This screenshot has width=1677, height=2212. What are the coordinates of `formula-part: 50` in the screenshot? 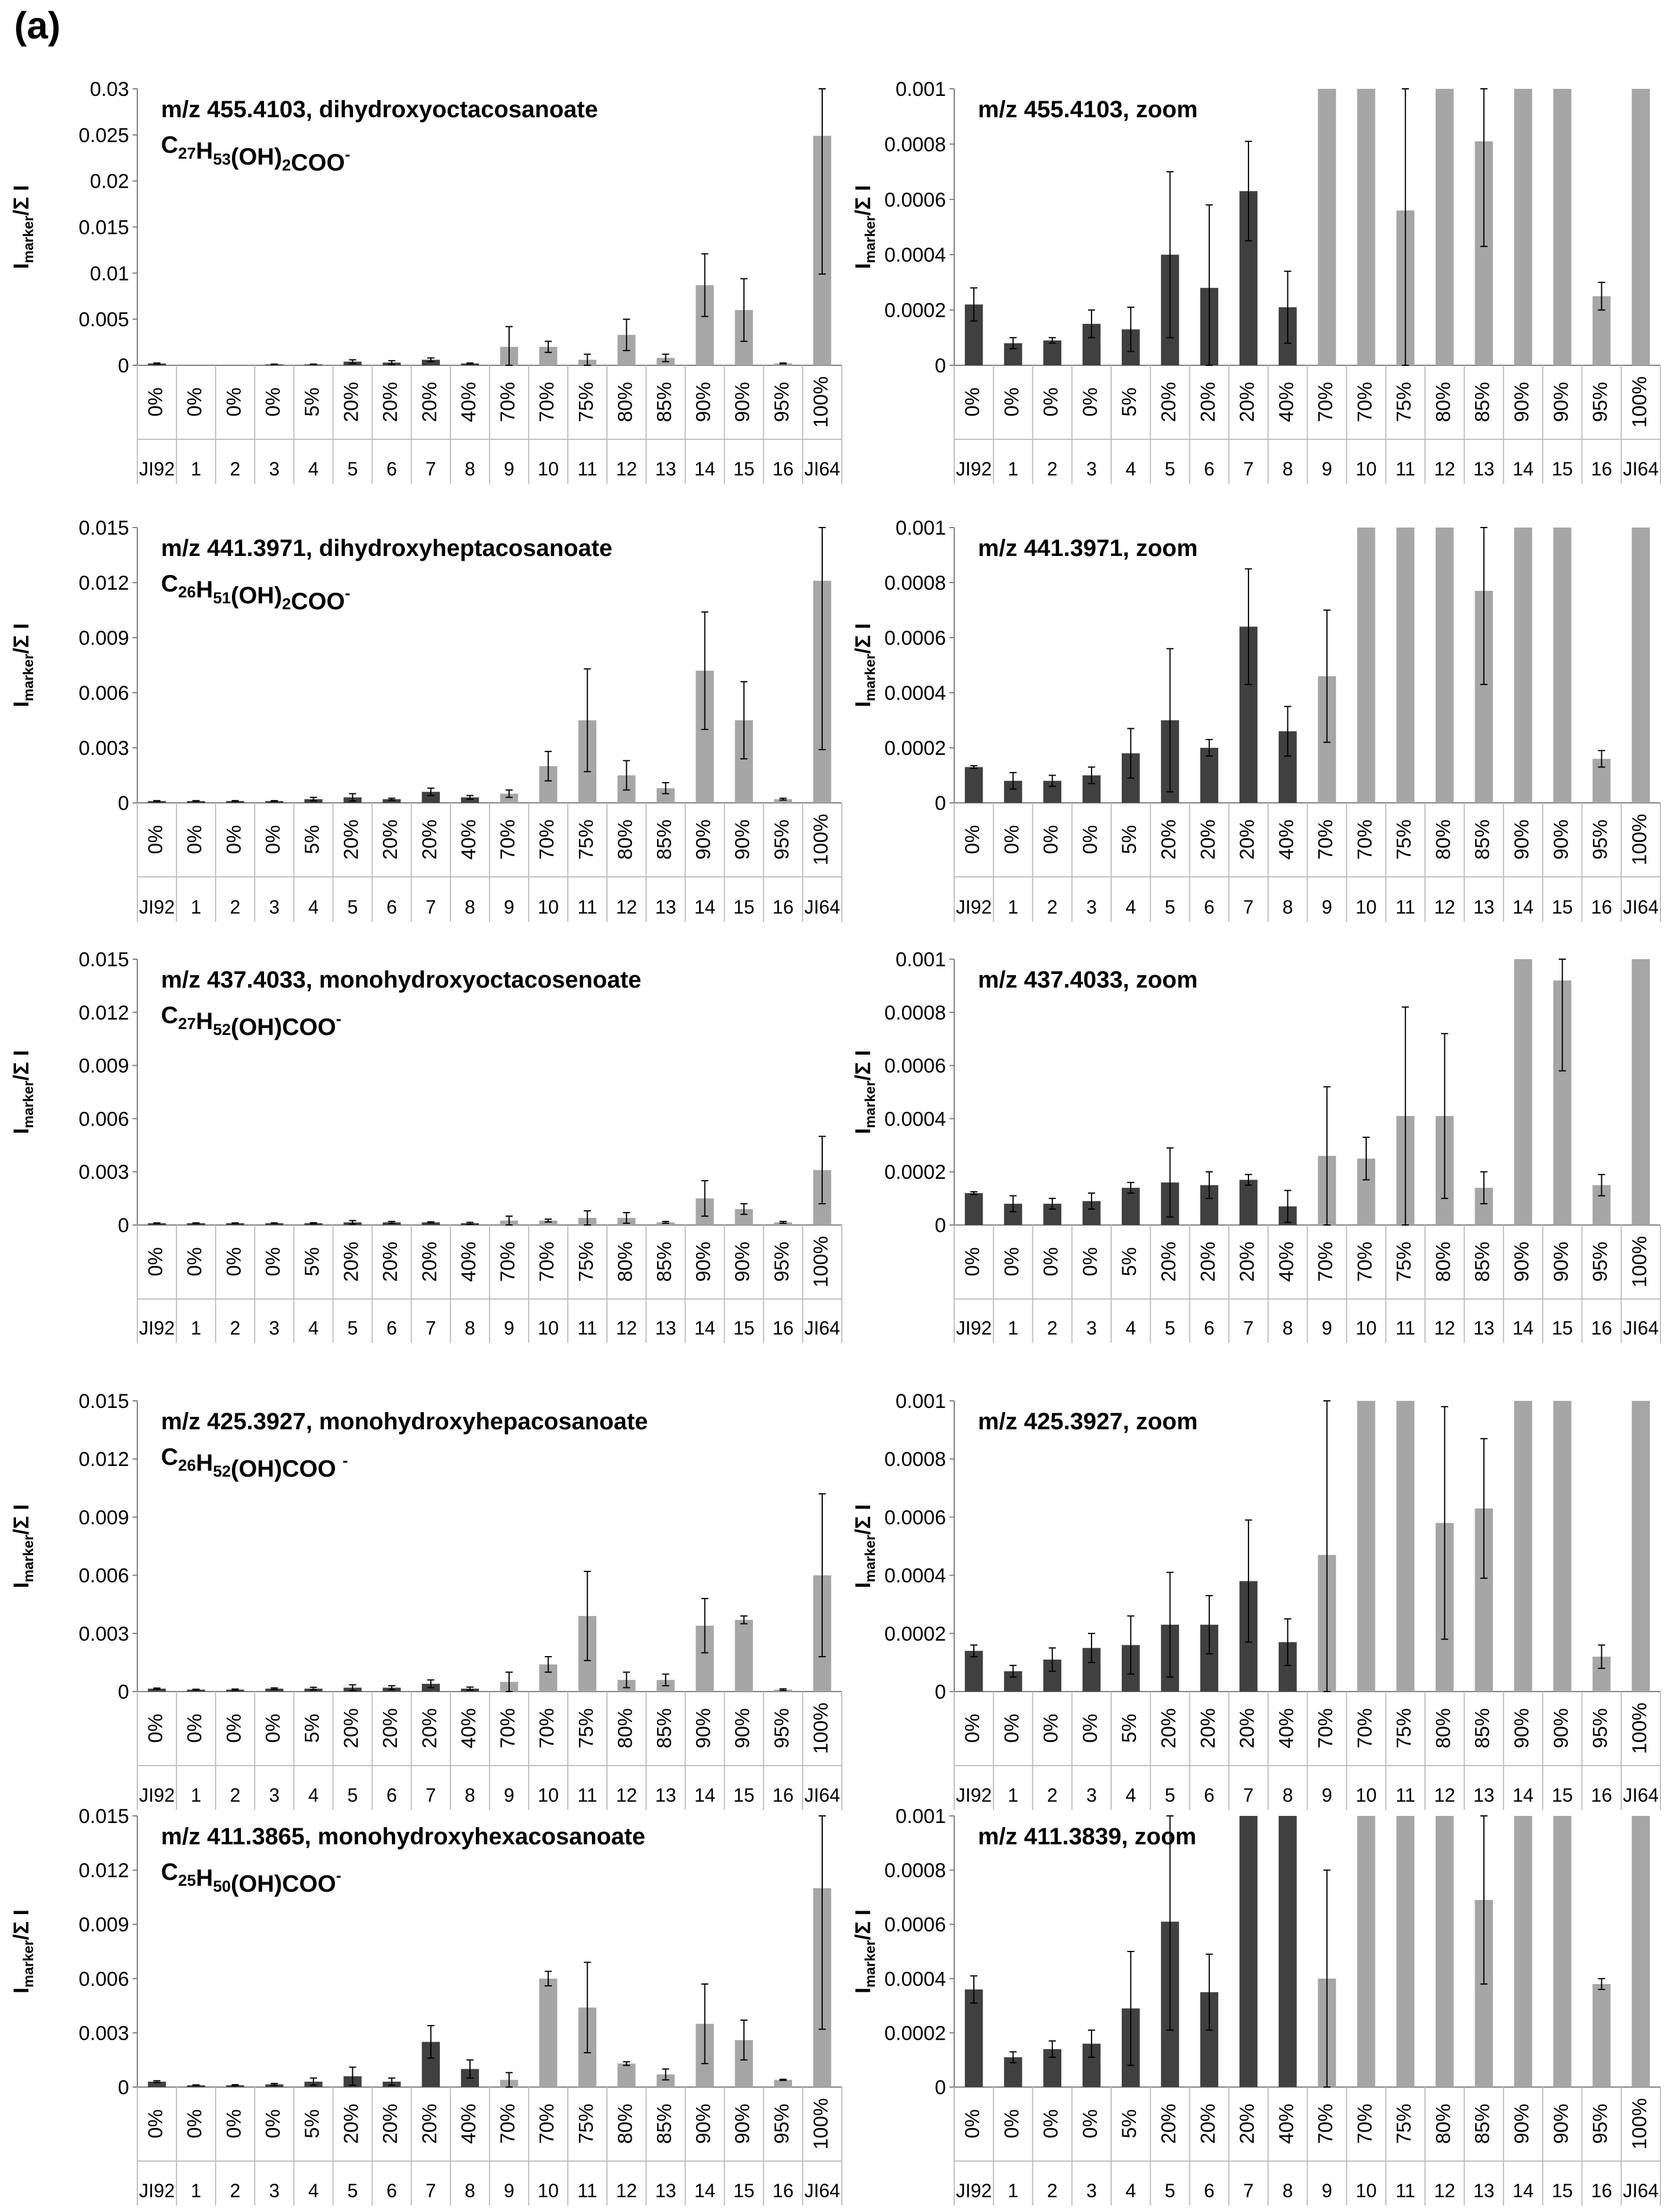 It's located at (222, 1886).